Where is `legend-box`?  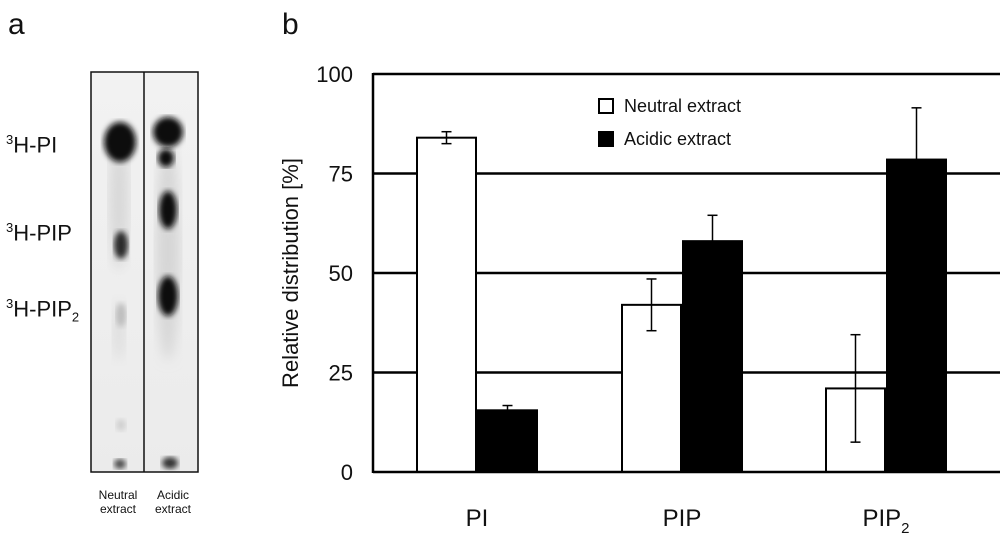
legend-box is located at coordinates (685, 123).